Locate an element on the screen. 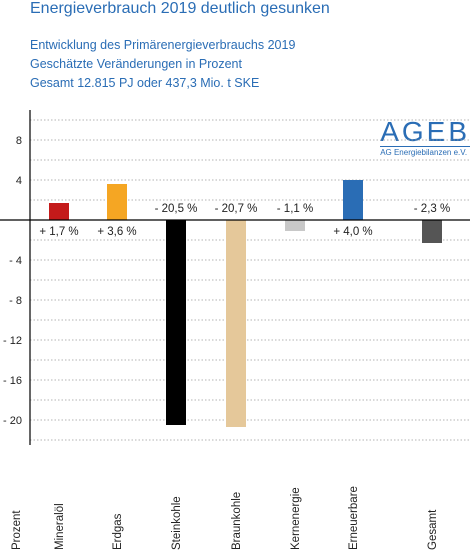 The image size is (476, 552). category-label: Kernenergie is located at coordinates (296, 518).